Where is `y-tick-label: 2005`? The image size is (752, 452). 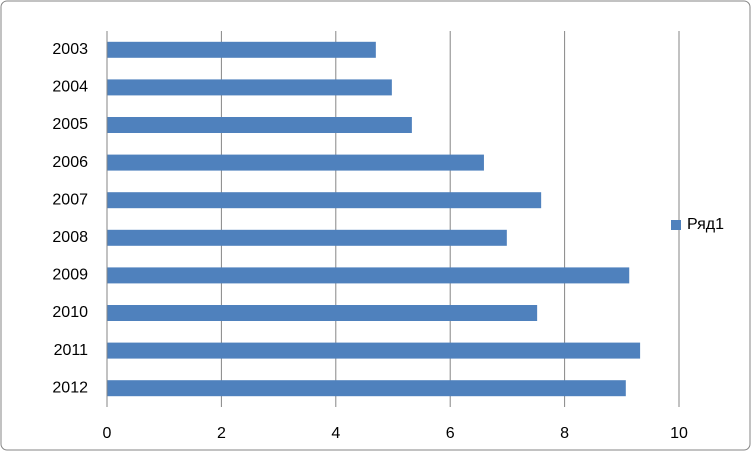 y-tick-label: 2005 is located at coordinates (70, 124).